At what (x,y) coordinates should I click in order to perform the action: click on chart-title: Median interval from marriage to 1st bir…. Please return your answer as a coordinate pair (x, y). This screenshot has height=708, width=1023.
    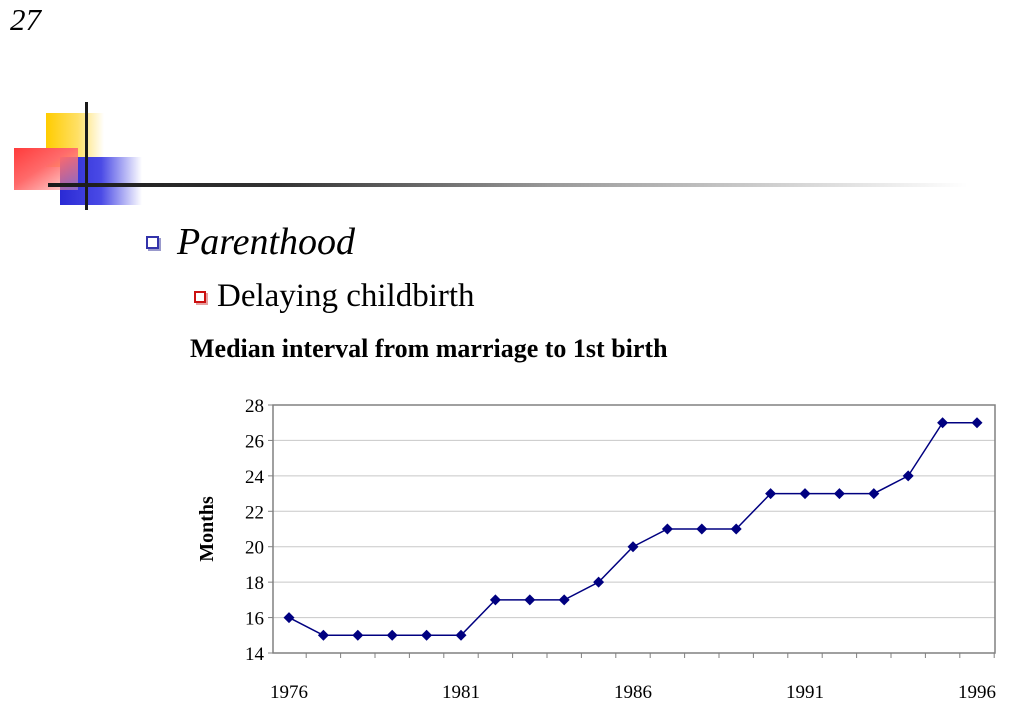
    Looking at the image, I should click on (429, 348).